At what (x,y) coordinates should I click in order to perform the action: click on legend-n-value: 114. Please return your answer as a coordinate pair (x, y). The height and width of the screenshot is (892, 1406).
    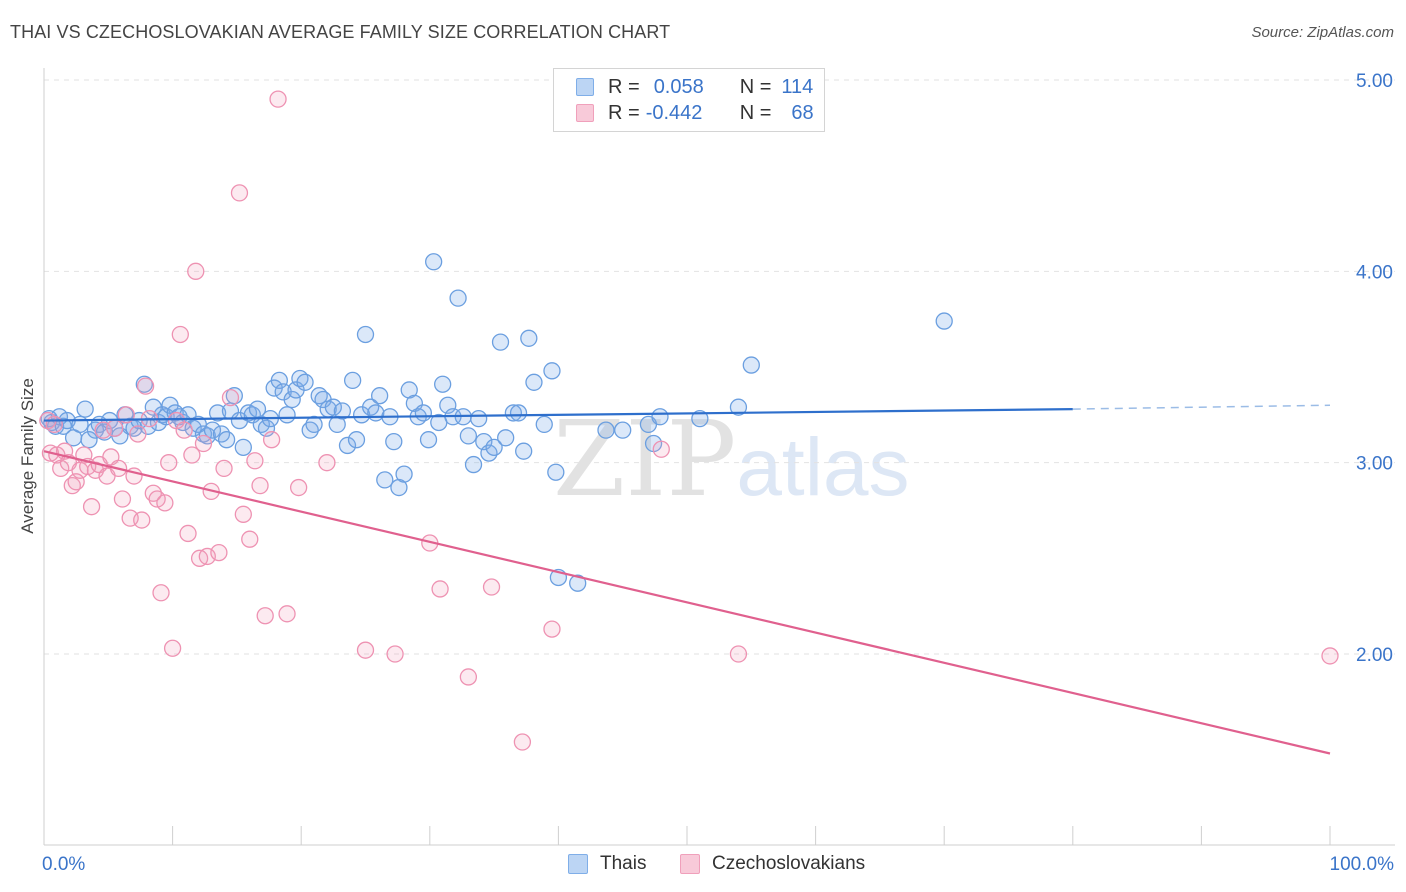
    Looking at the image, I should click on (797, 86).